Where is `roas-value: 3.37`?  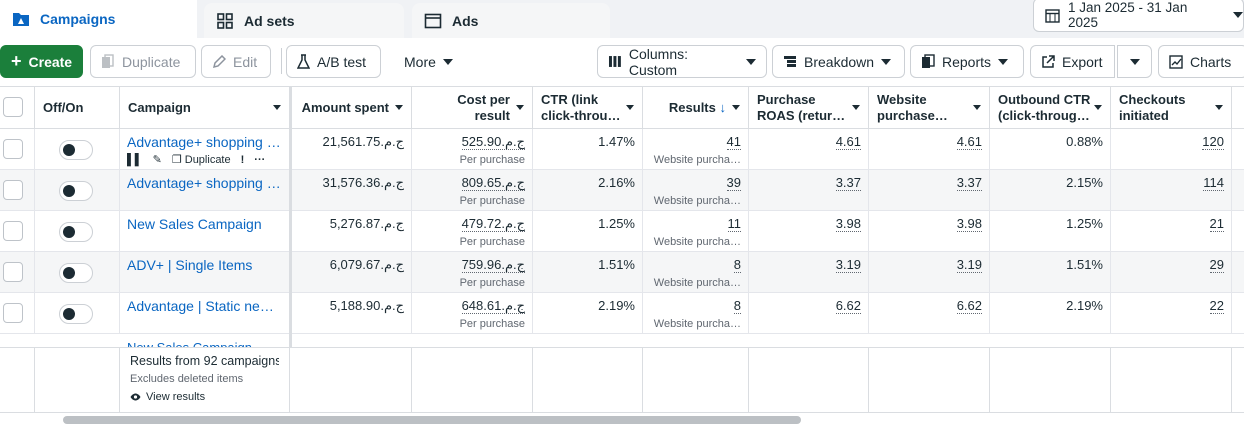 roas-value: 3.37 is located at coordinates (848, 183).